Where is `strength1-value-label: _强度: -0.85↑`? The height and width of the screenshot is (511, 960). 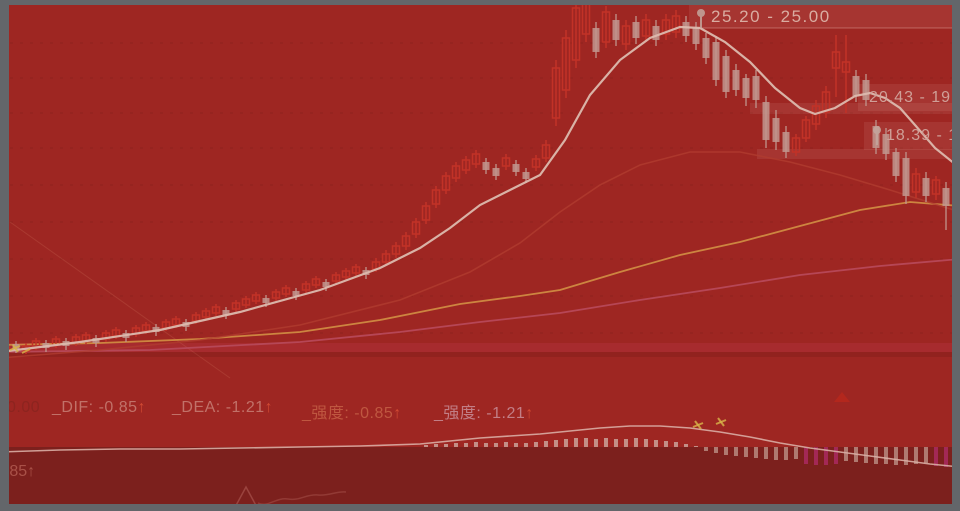 strength1-value-label: _强度: -0.85↑ is located at coordinates (352, 413).